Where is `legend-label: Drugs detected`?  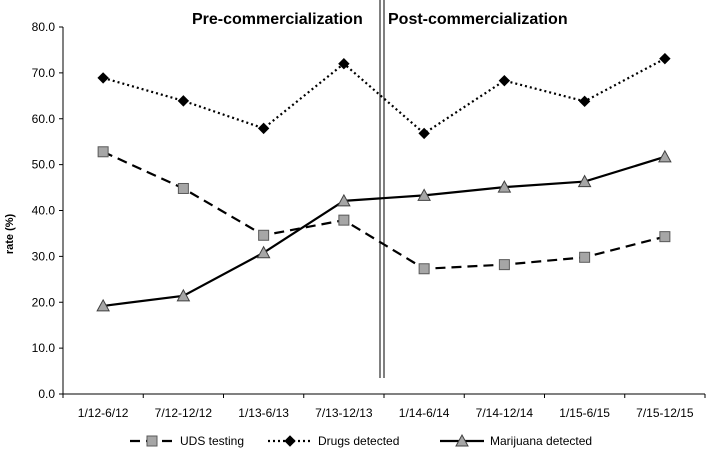
legend-label: Drugs detected is located at coordinates (358, 441).